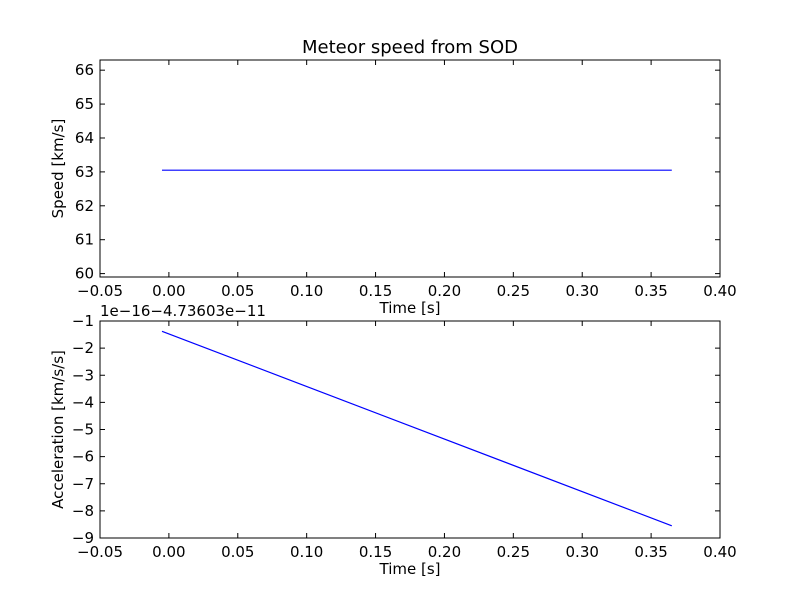  Describe the element at coordinates (84, 240) in the screenshot. I see `y-tick-label: 61` at that location.